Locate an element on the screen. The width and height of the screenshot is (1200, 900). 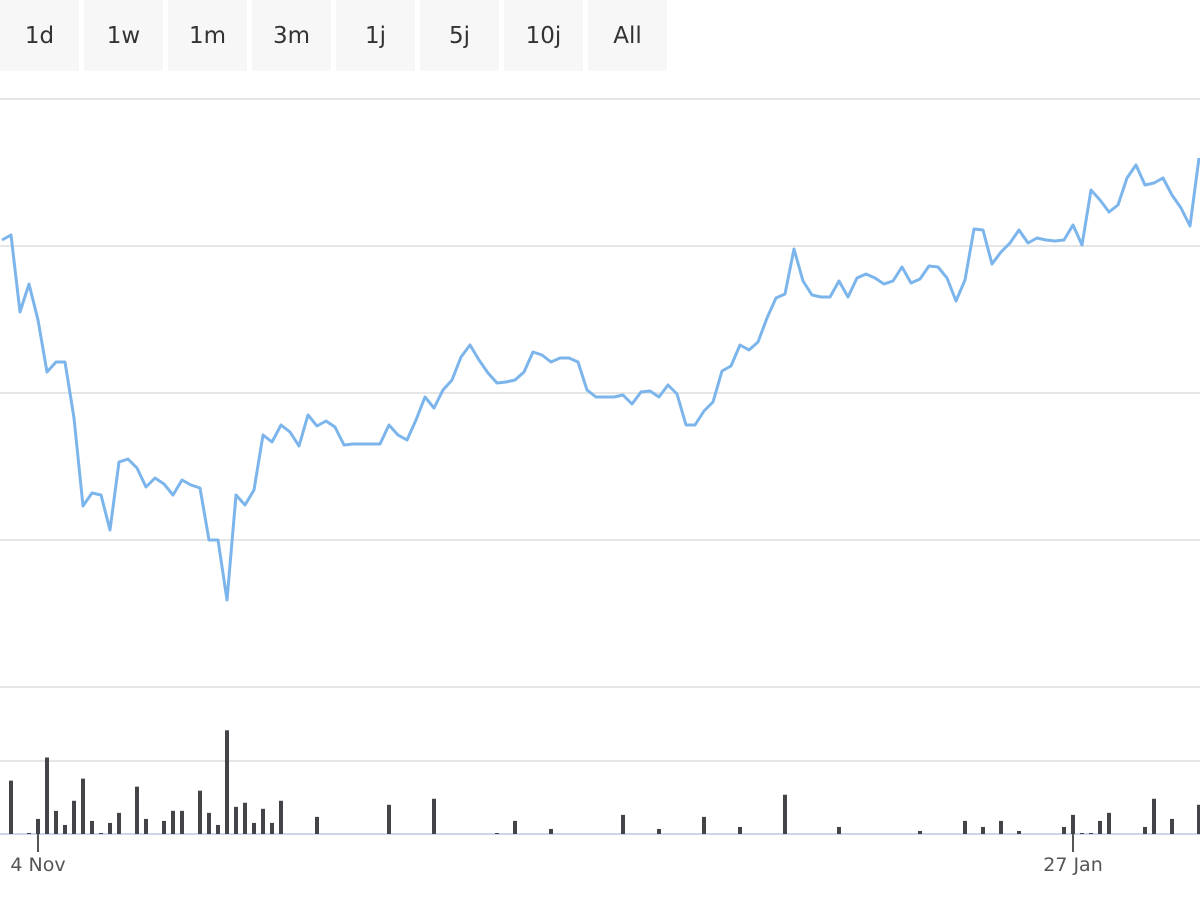
x-tick-label: 27 Jan is located at coordinates (1073, 865).